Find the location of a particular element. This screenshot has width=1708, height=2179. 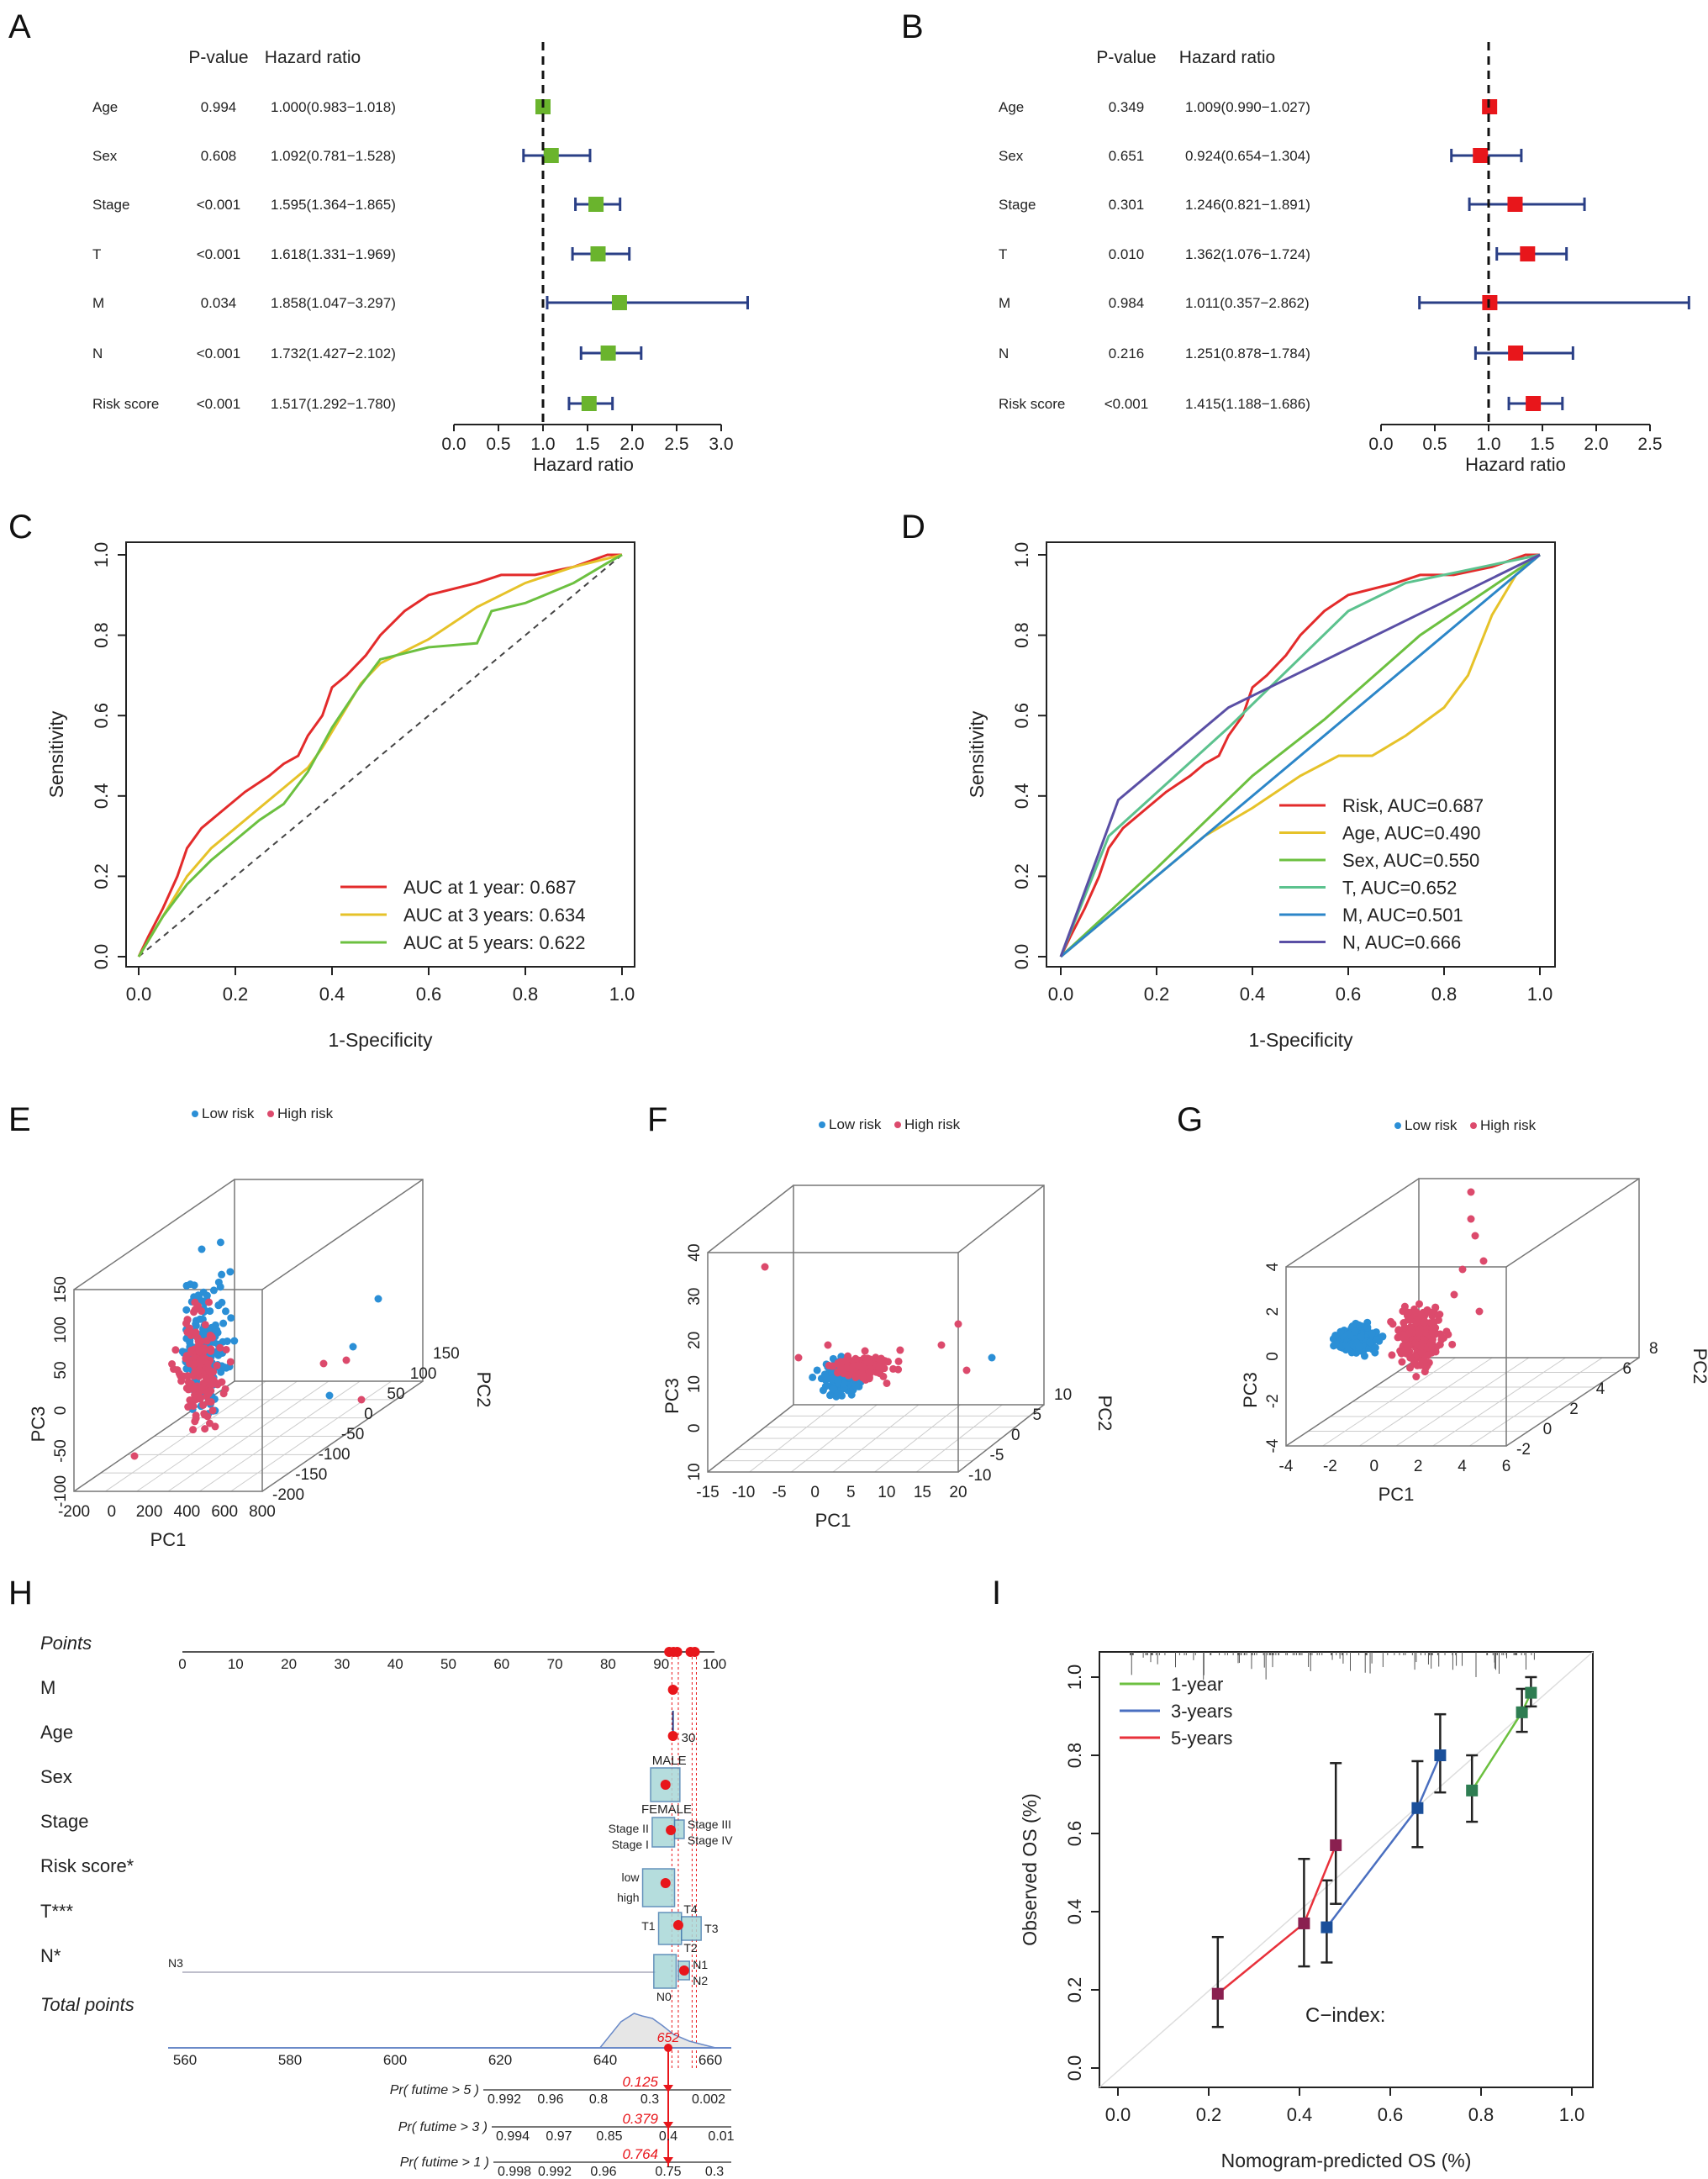

pc1-axis-title: PC1 is located at coordinates (833, 1520).